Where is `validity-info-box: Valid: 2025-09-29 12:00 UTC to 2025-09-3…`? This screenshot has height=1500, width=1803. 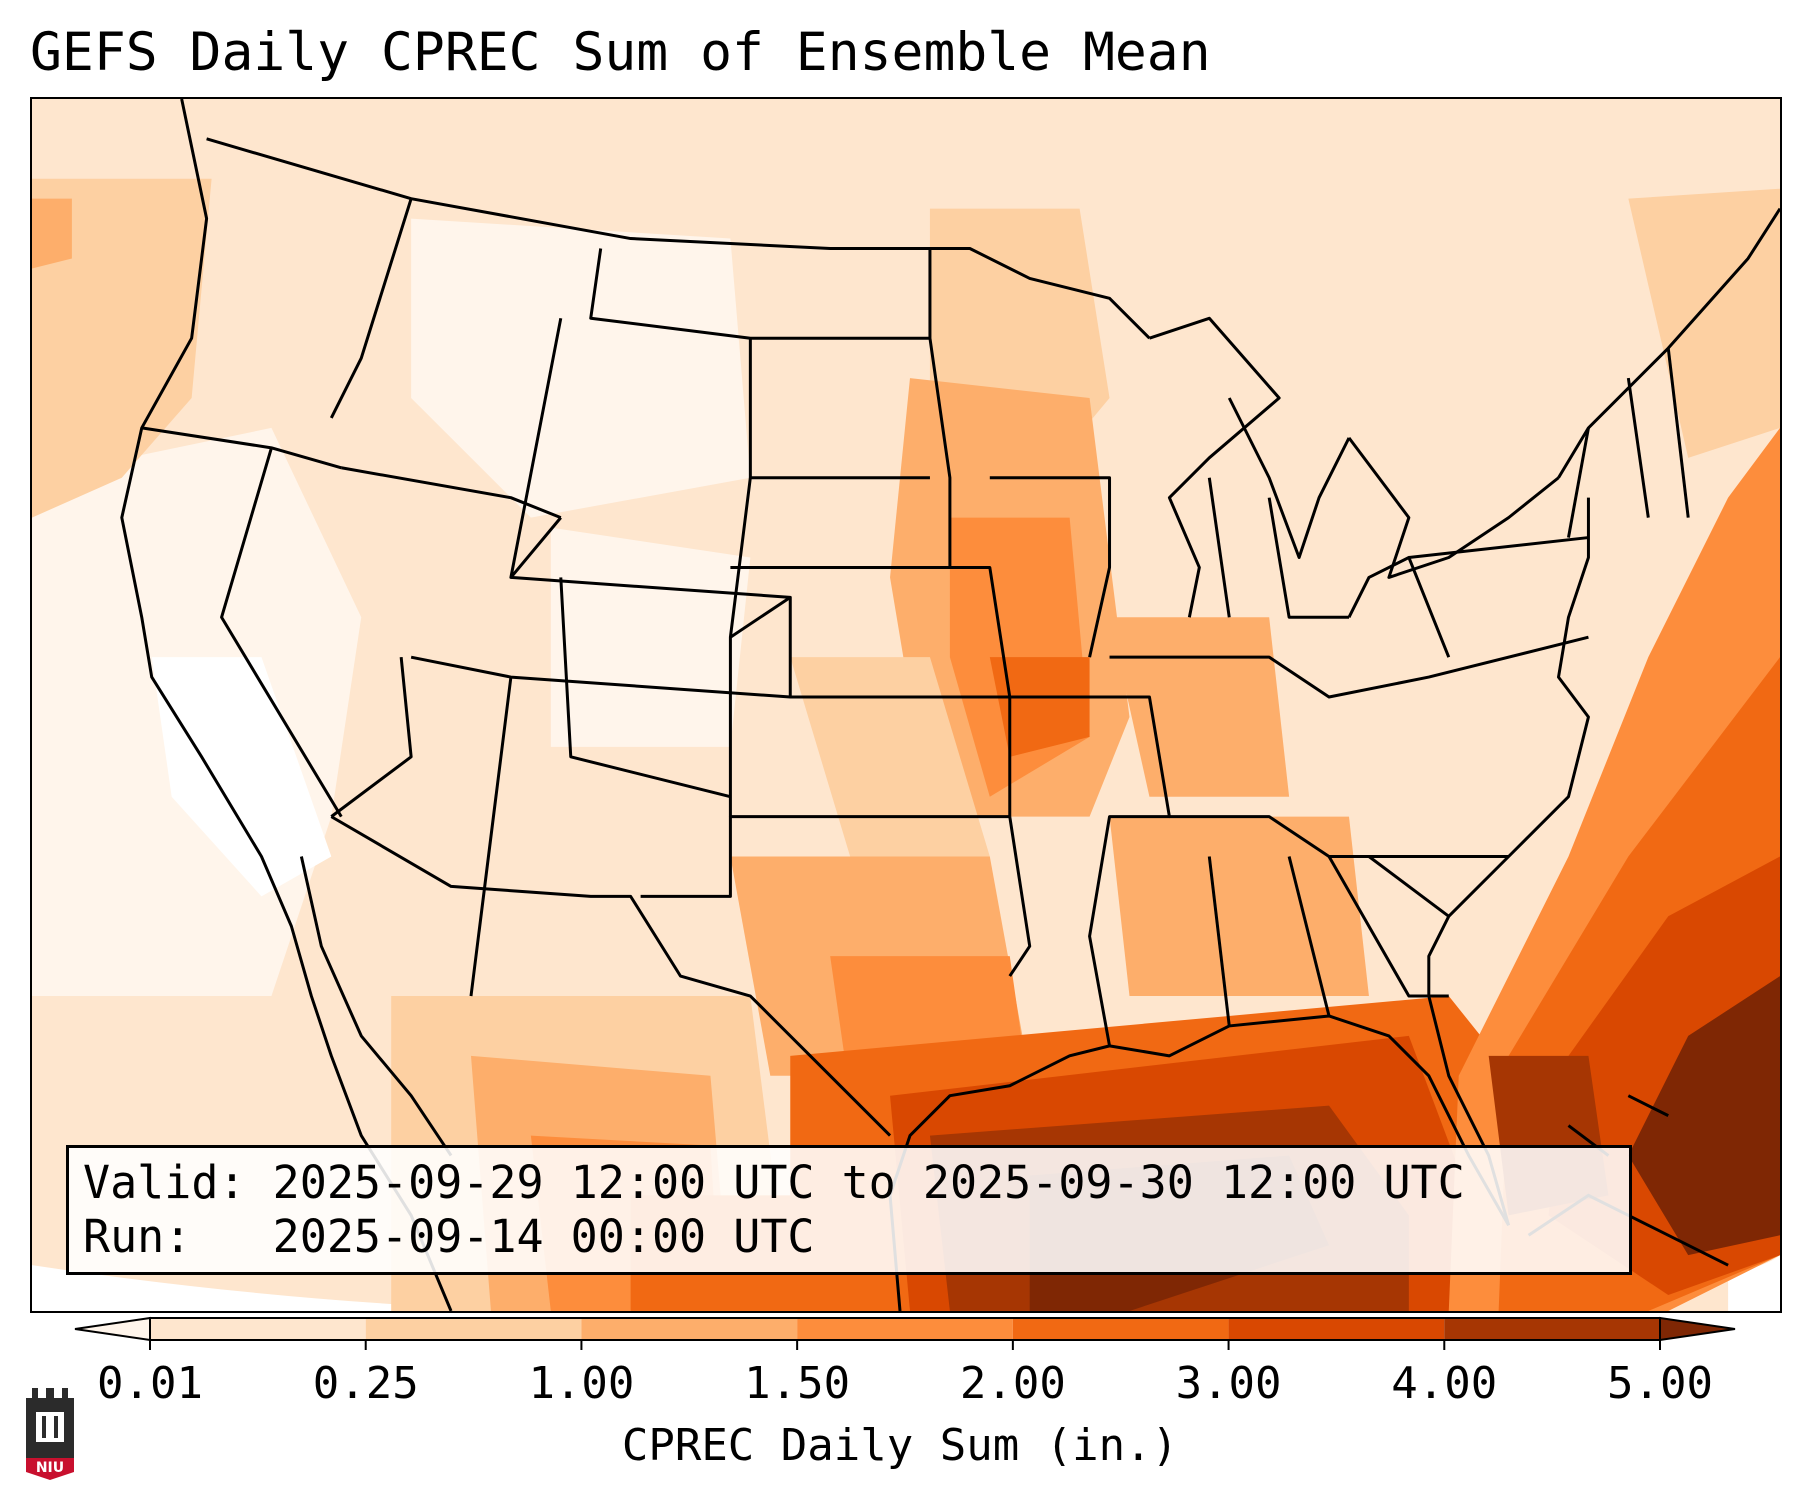 validity-info-box: Valid: 2025-09-29 12:00 UTC to 2025-09-3… is located at coordinates (849, 1210).